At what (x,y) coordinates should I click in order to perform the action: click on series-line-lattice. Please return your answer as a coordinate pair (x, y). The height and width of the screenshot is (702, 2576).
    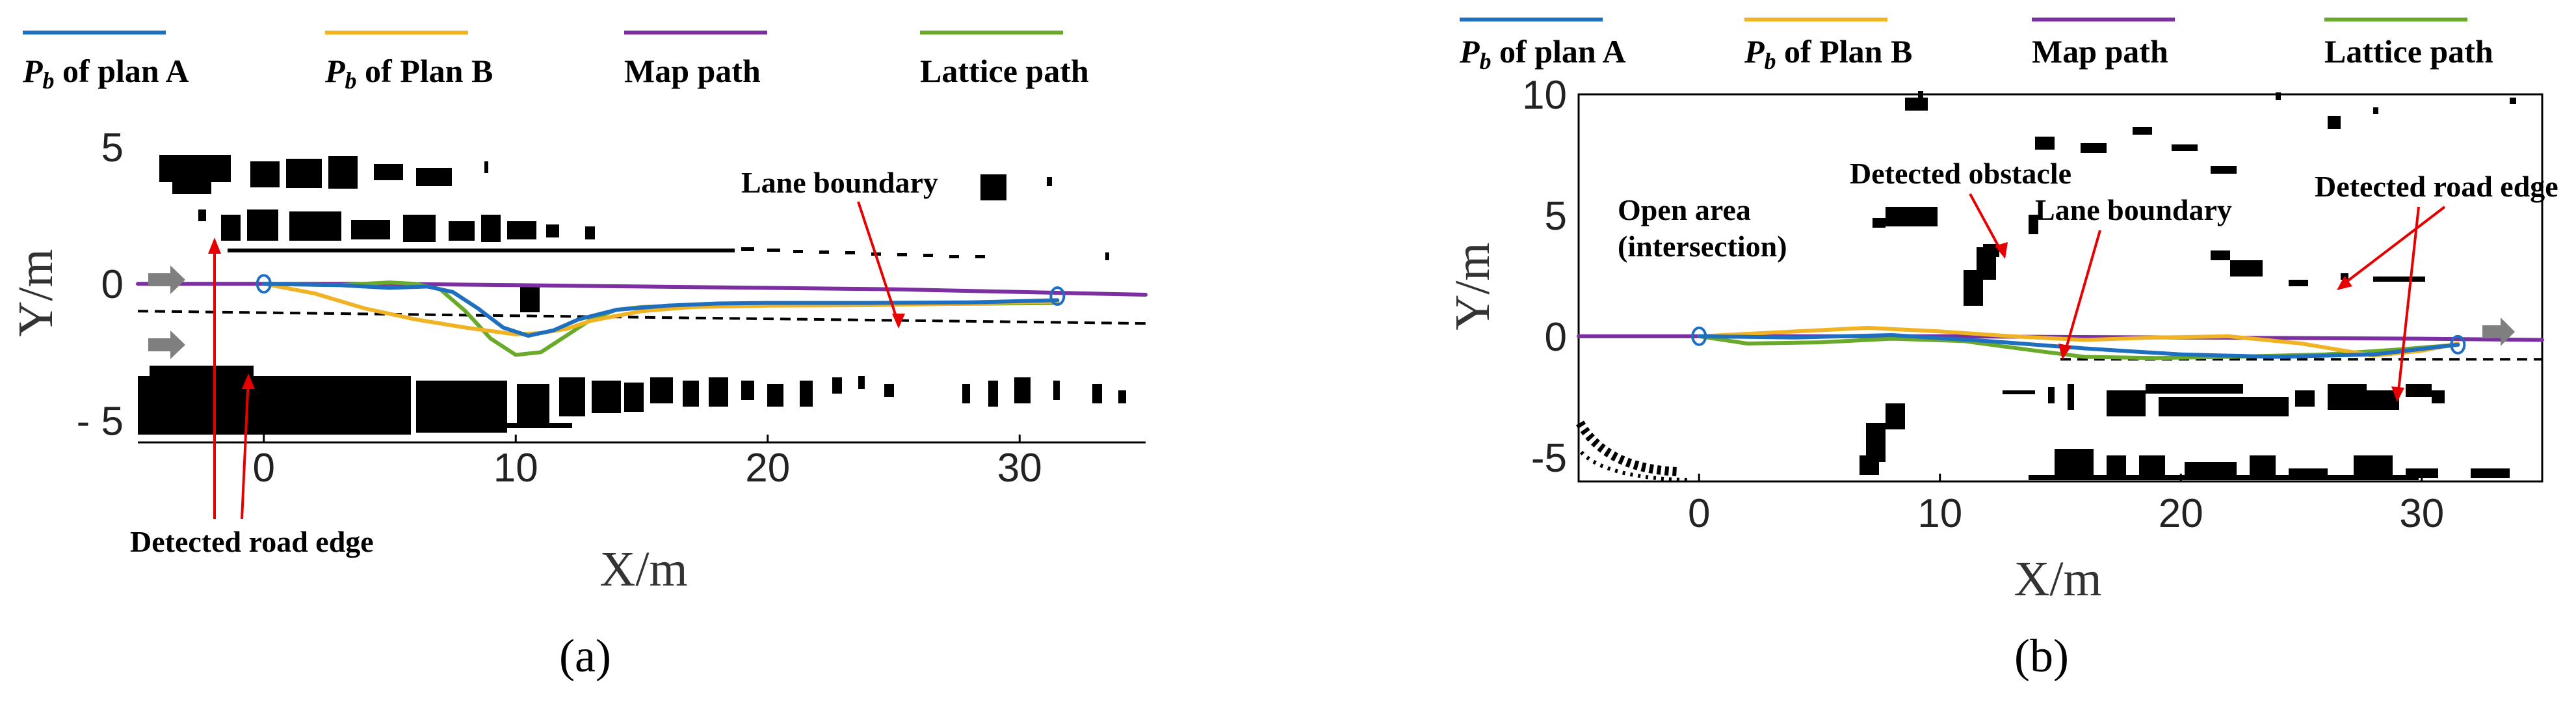
    Looking at the image, I should click on (660, 318).